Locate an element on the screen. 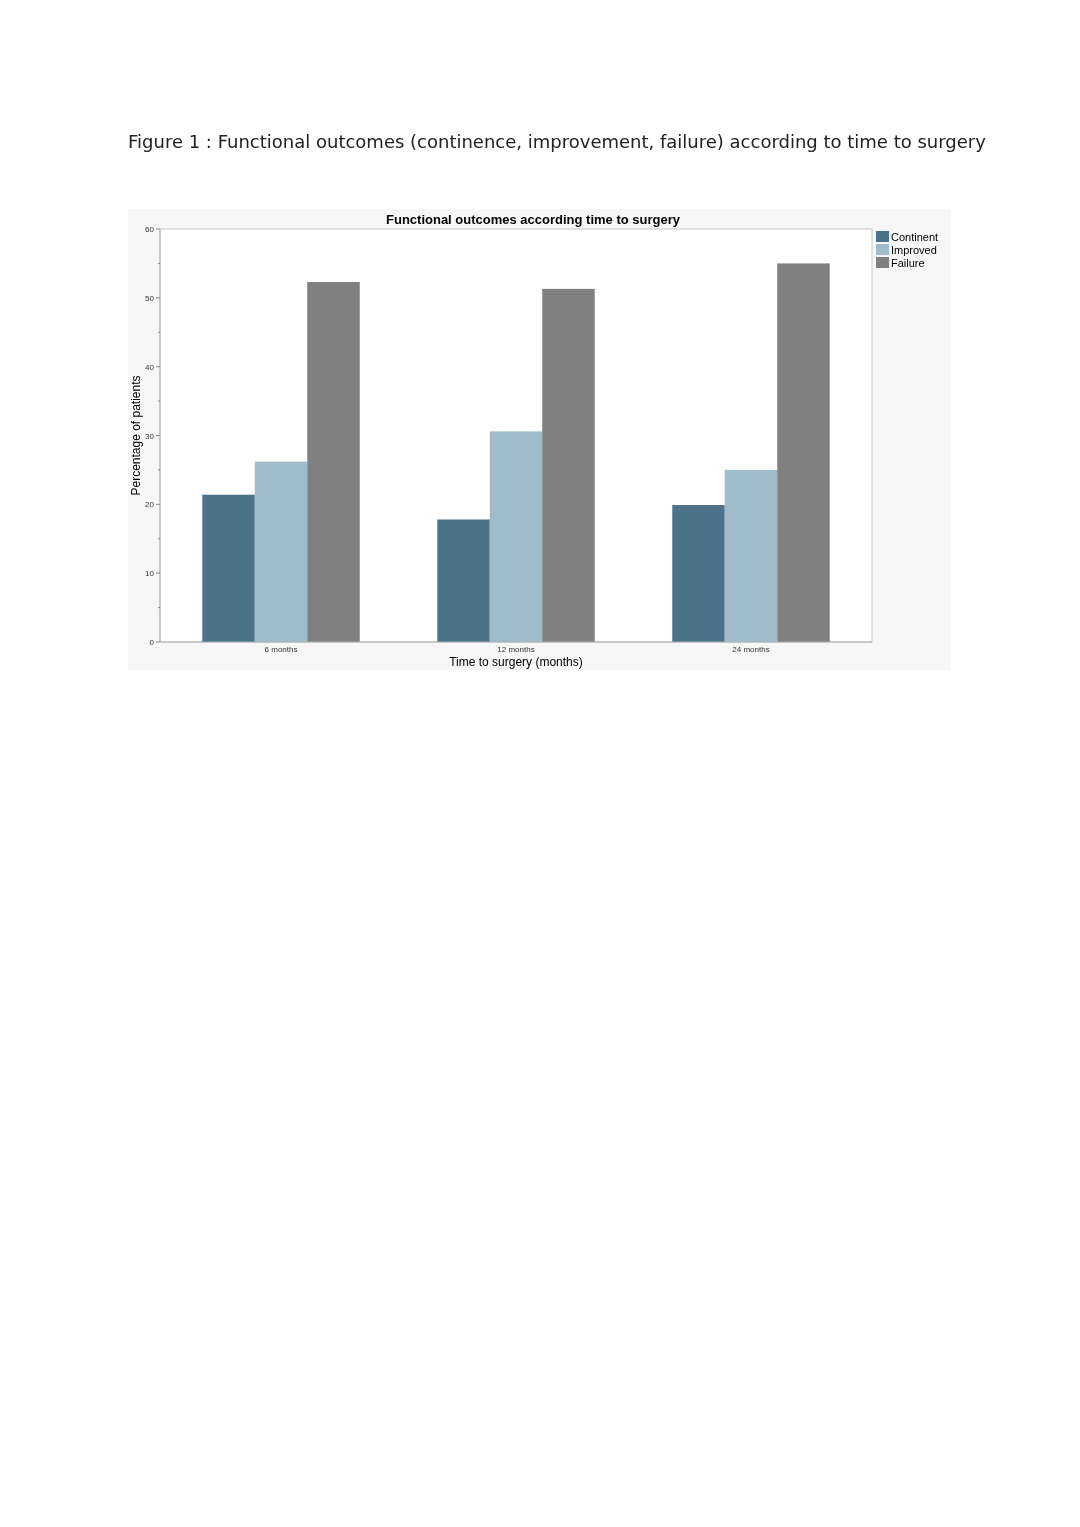 The image size is (1080, 1527). legend-label: Continent is located at coordinates (915, 236).